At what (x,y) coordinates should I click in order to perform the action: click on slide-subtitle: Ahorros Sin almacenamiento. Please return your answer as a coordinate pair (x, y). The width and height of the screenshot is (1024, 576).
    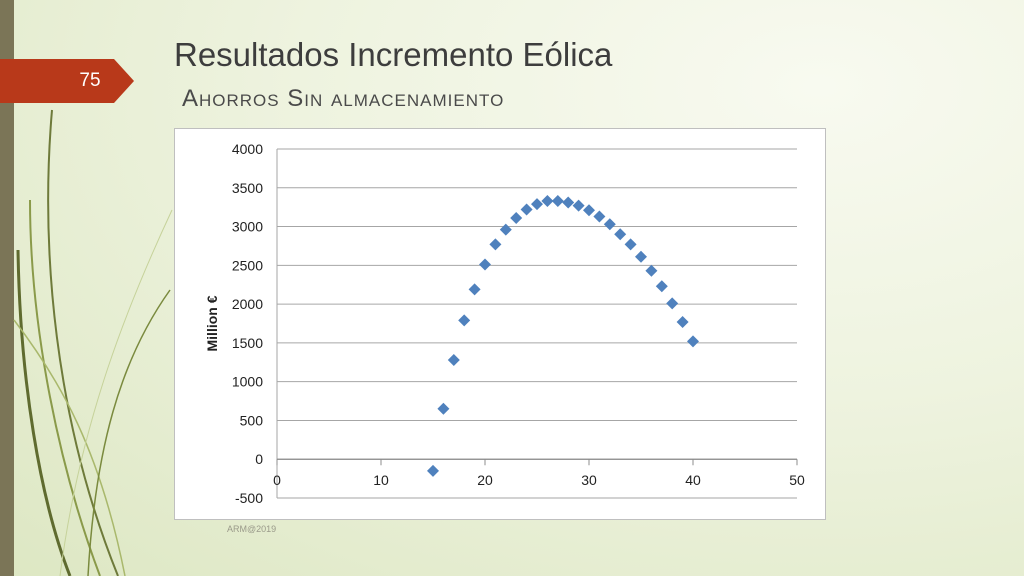
    Looking at the image, I should click on (343, 98).